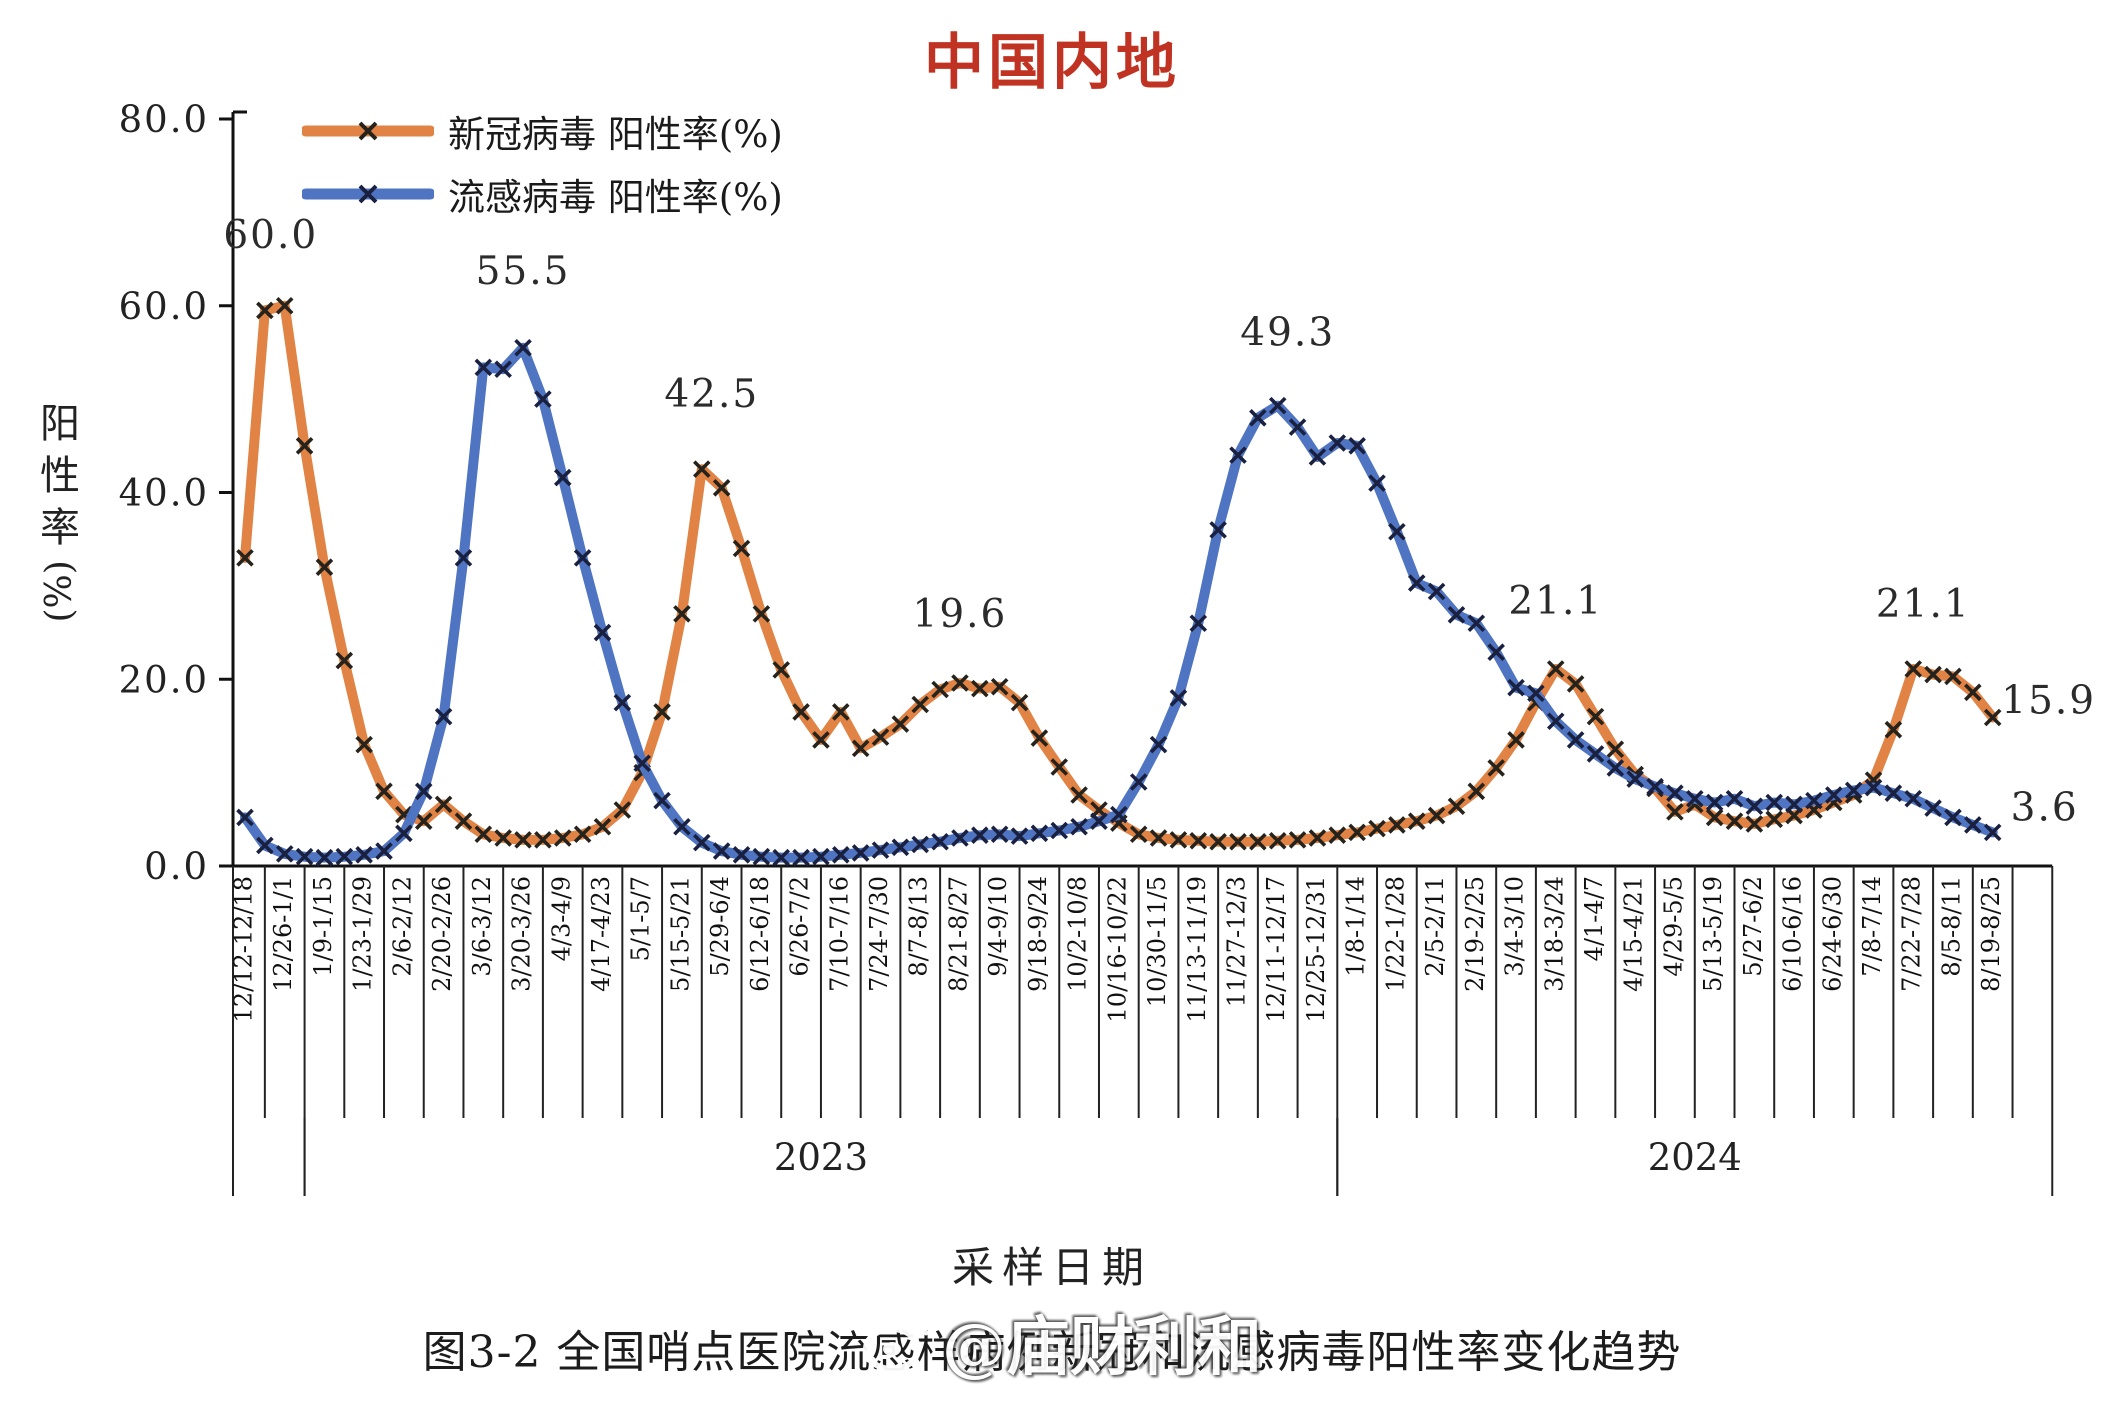 The height and width of the screenshot is (1414, 2104). Describe the element at coordinates (720, 926) in the screenshot. I see `x-tick-label: 5/29-6/4` at that location.